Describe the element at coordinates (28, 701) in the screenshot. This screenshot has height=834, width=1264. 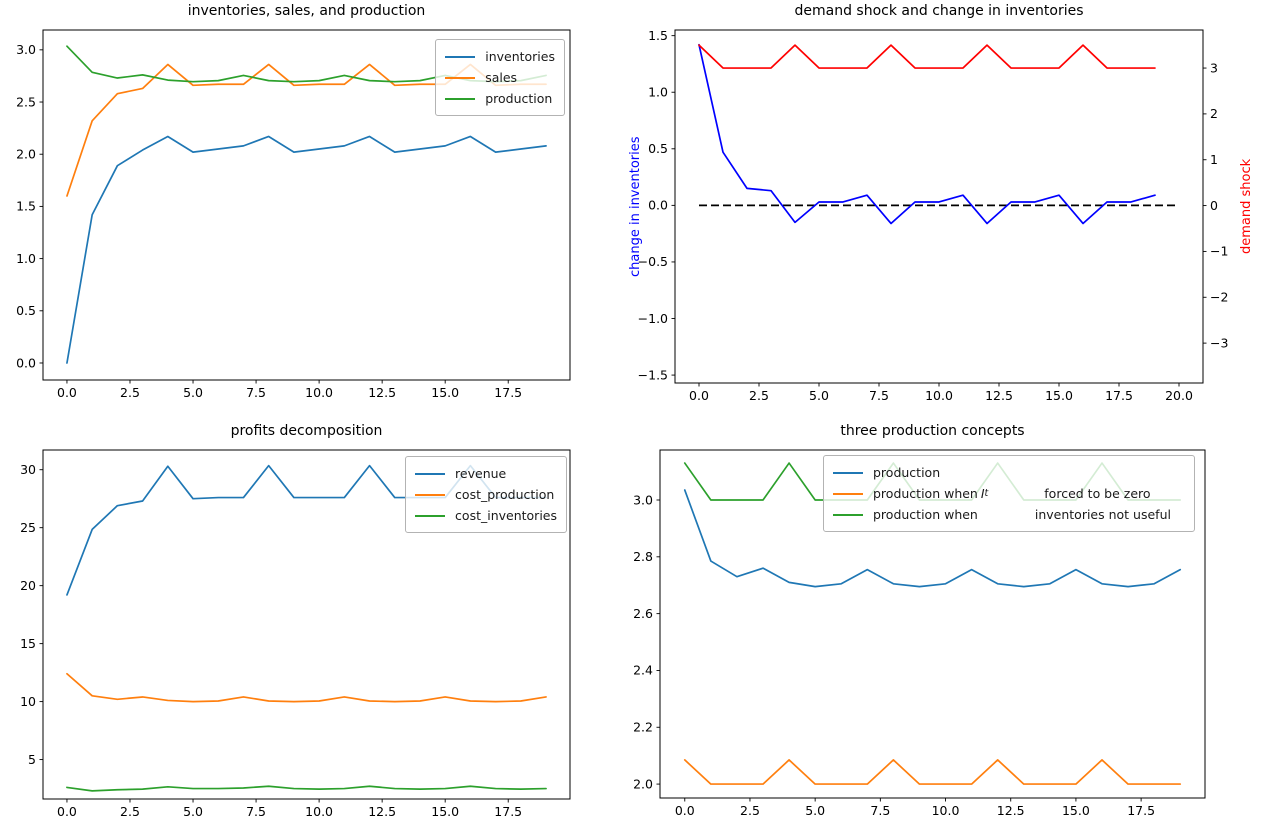
I see `y-tick-label: 10` at that location.